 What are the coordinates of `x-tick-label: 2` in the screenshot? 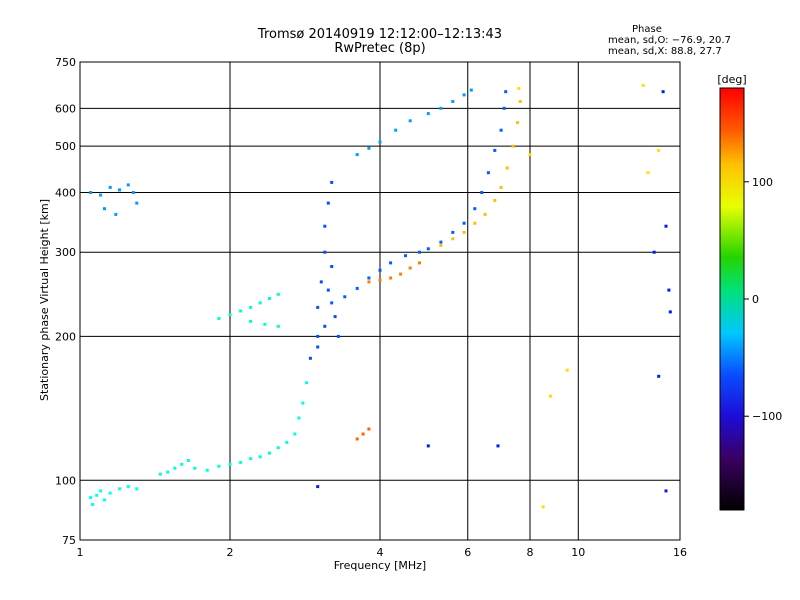 It's located at (230, 552).